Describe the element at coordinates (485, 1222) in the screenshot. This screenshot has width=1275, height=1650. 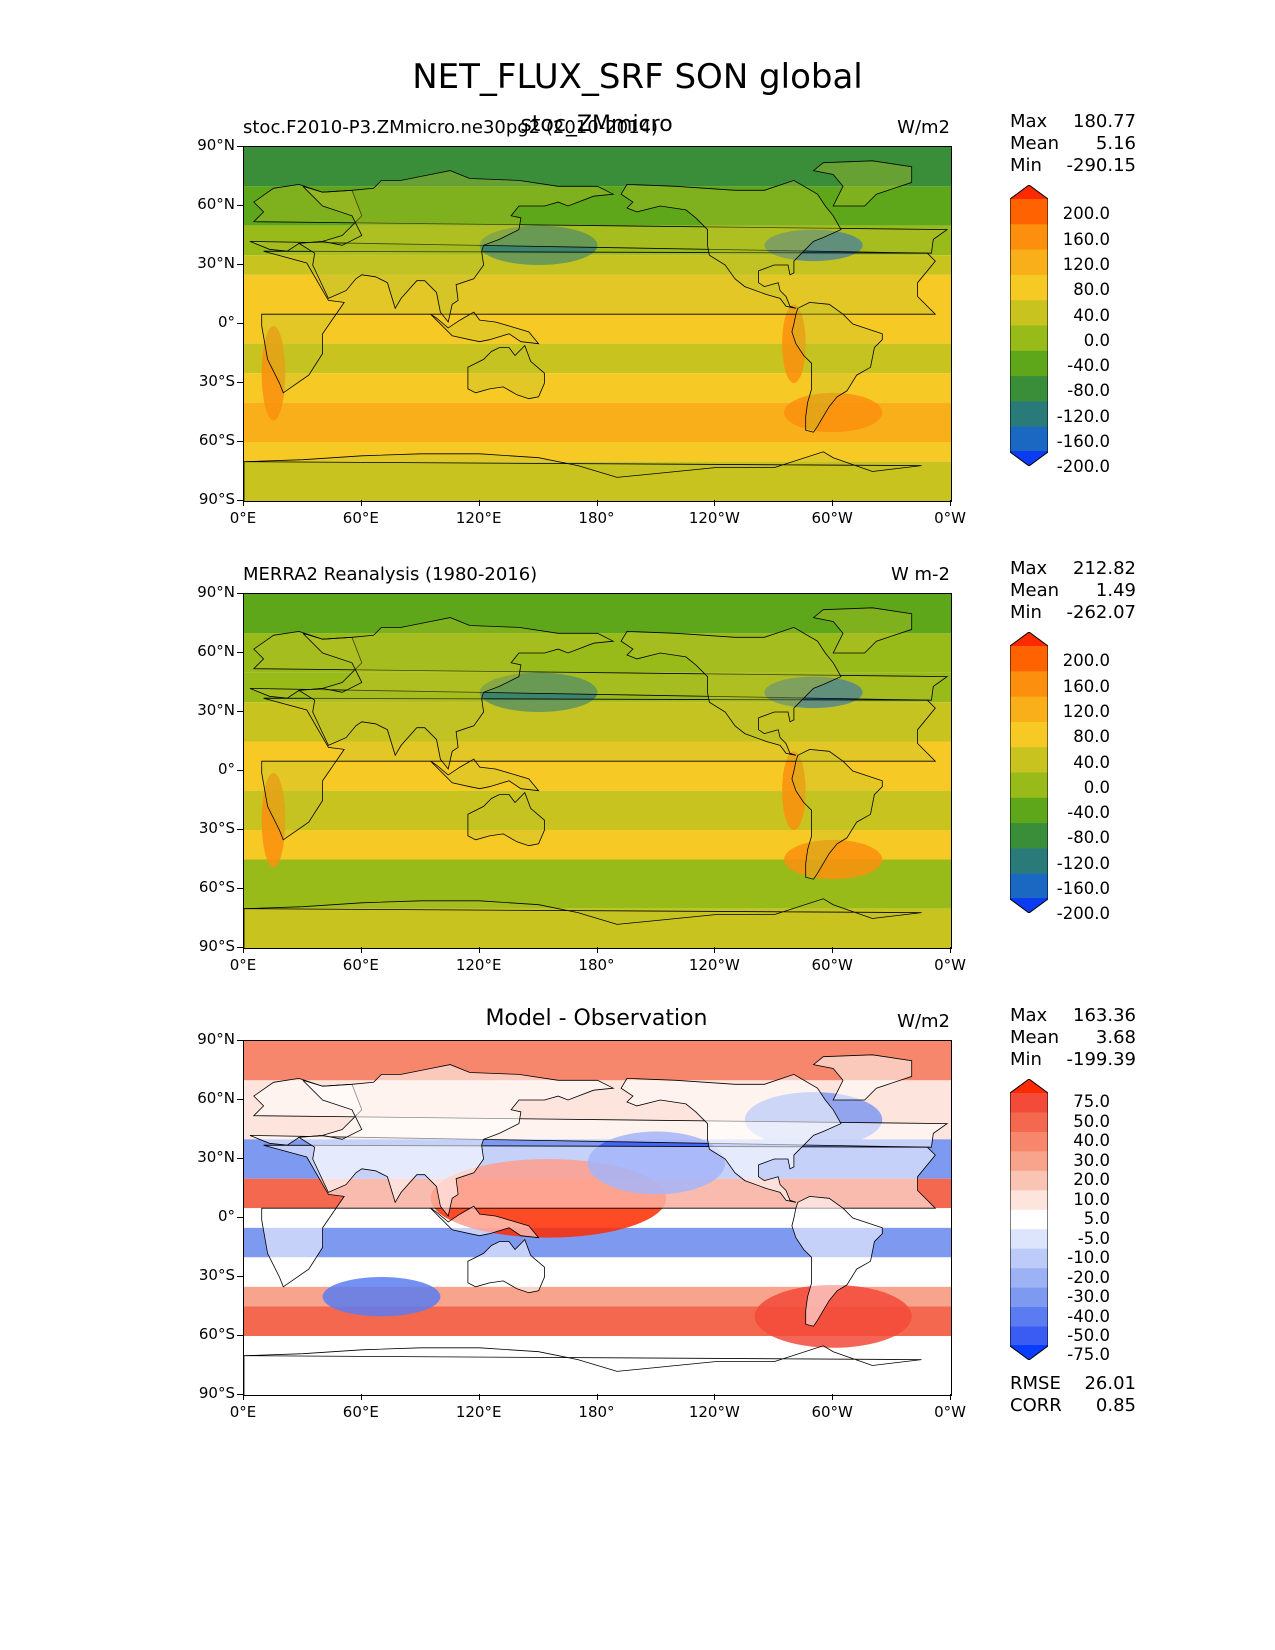
I see `coastline-indonesia` at that location.